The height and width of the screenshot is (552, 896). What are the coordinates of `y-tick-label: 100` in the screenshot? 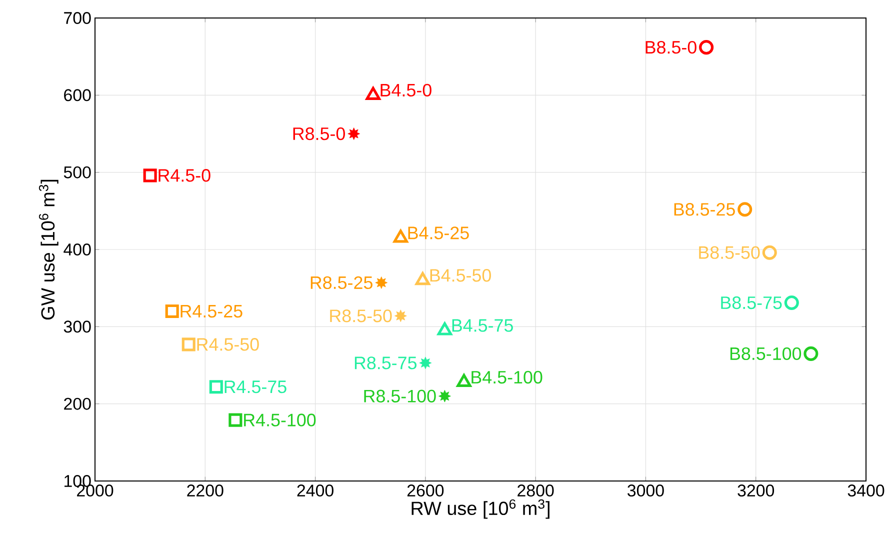 It's located at (77, 481).